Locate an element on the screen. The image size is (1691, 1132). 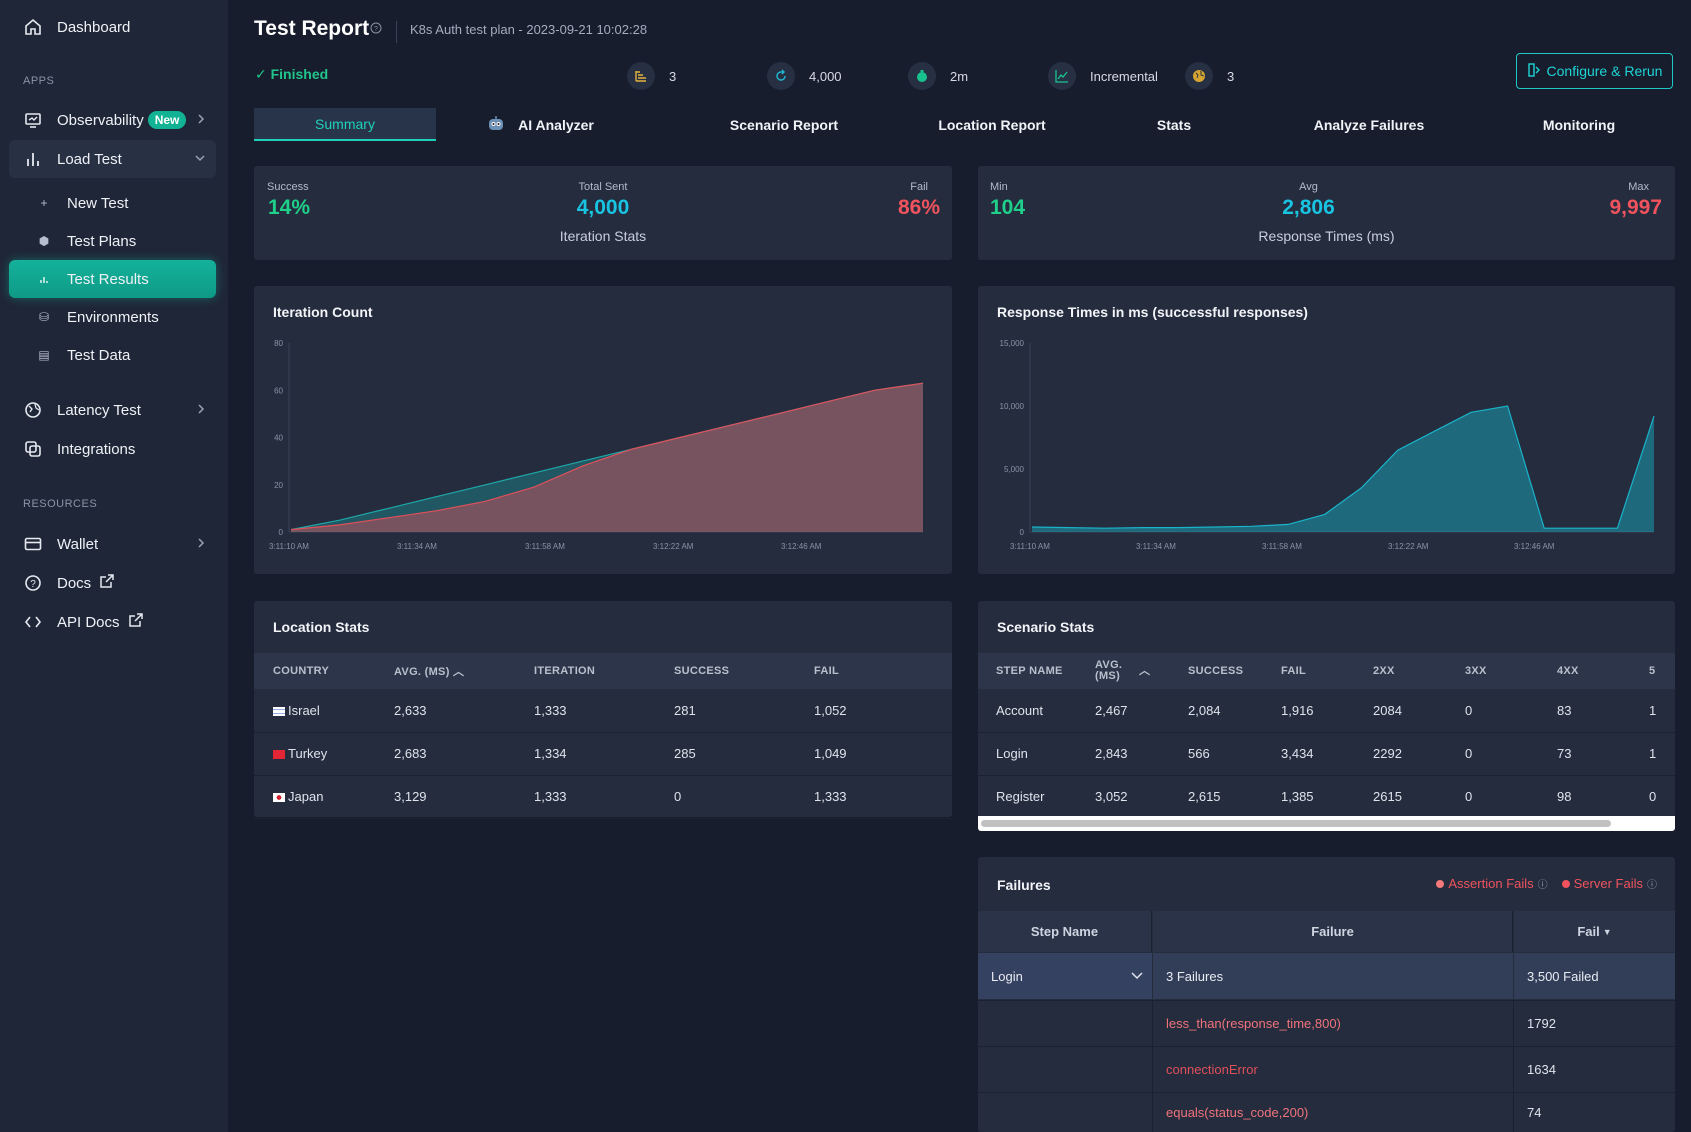
sidebar-item-environments: ⛁ Environments is located at coordinates (112, 317).